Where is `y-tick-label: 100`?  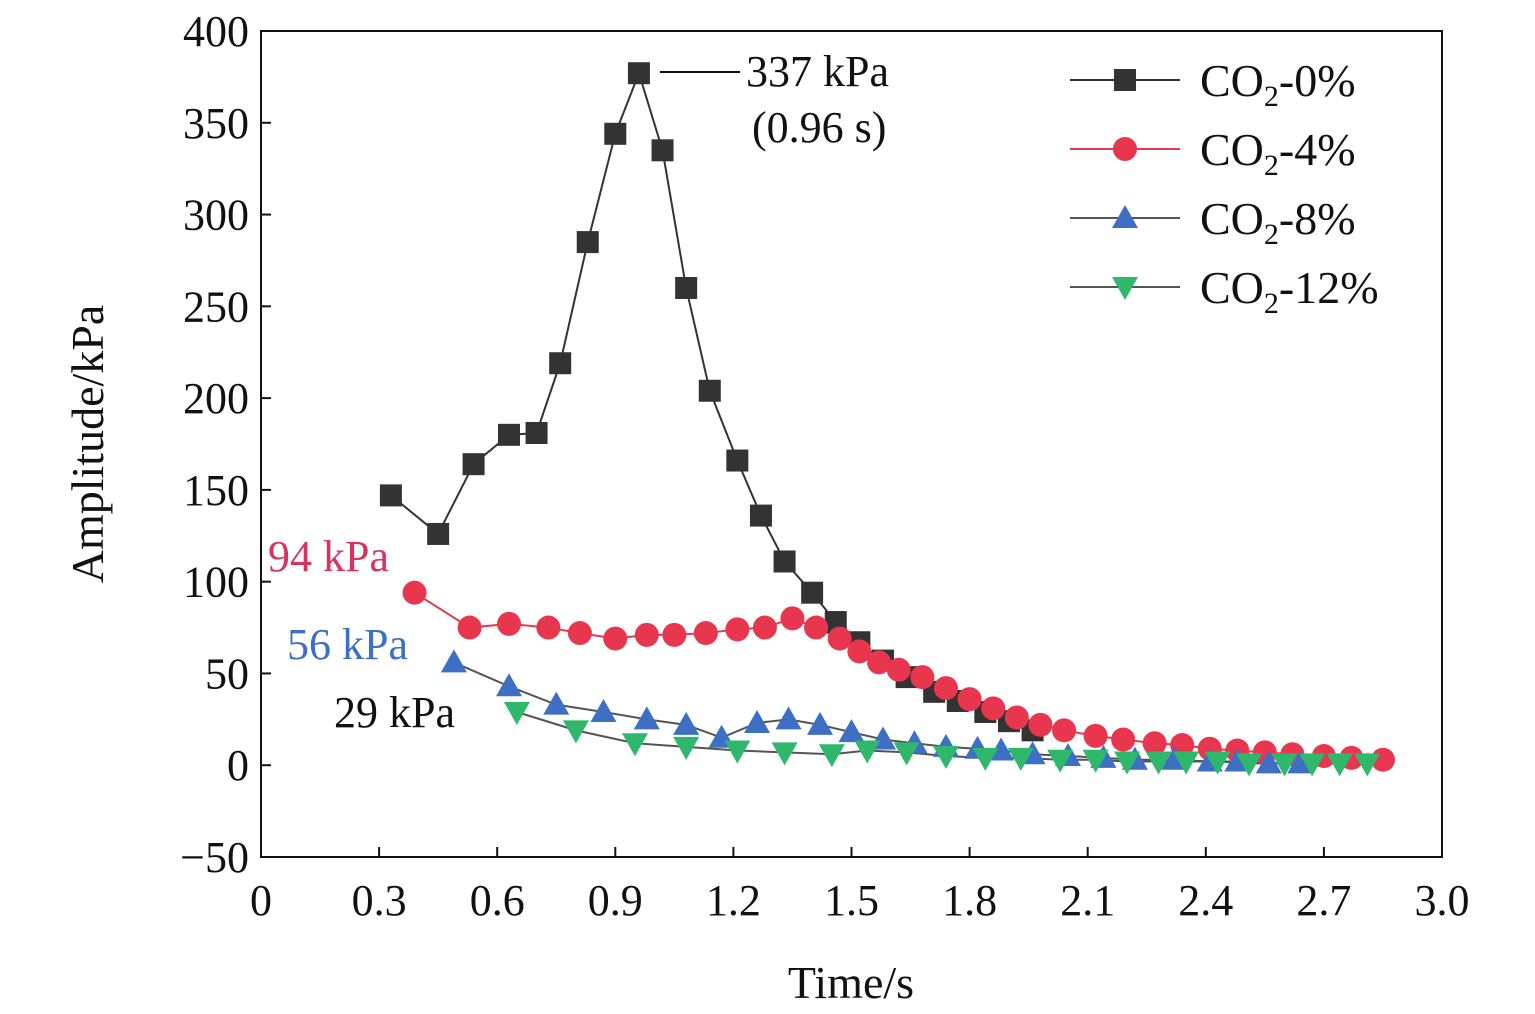
y-tick-label: 100 is located at coordinates (216, 582).